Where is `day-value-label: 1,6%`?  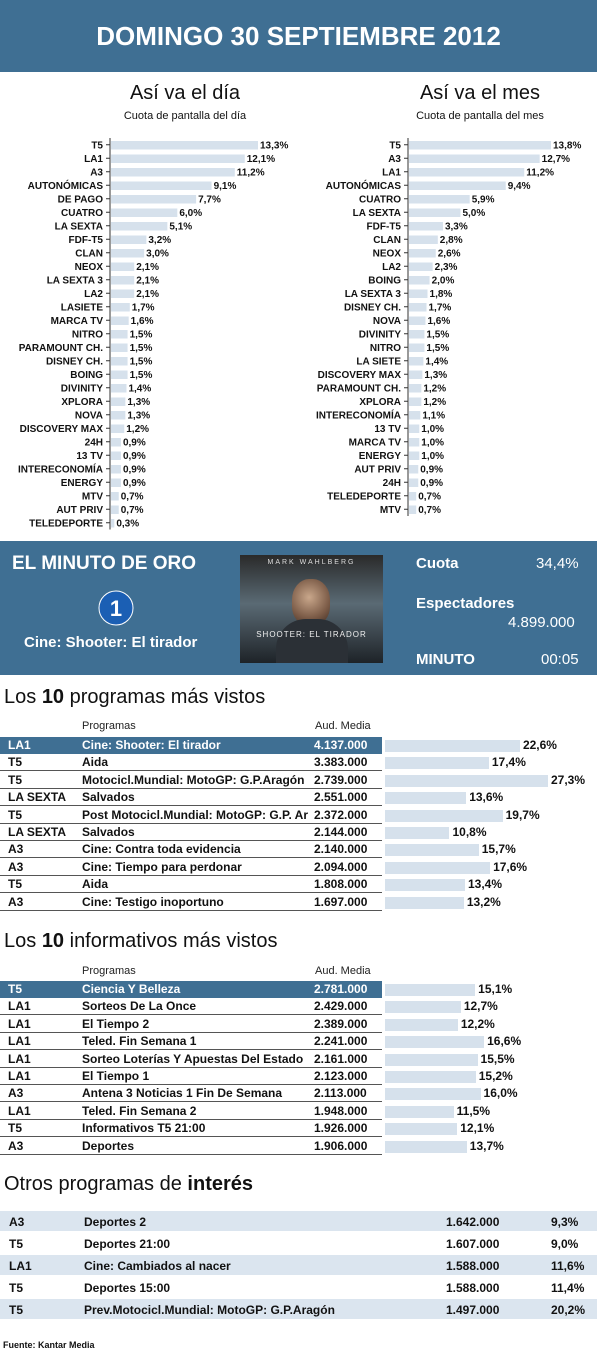
day-value-label: 1,6% is located at coordinates (142, 321).